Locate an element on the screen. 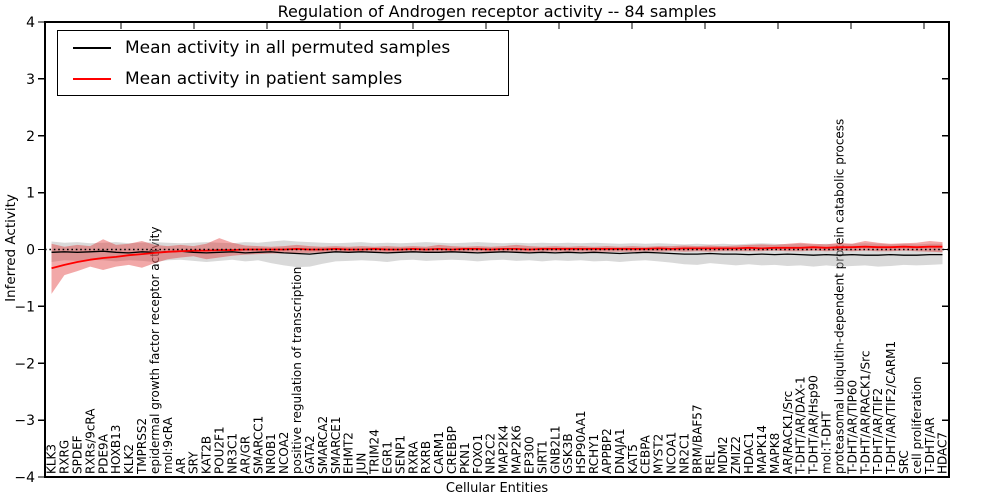 Image resolution: width=1000 pixels, height=500 pixels. y-tick-label: −1 is located at coordinates (24, 307).